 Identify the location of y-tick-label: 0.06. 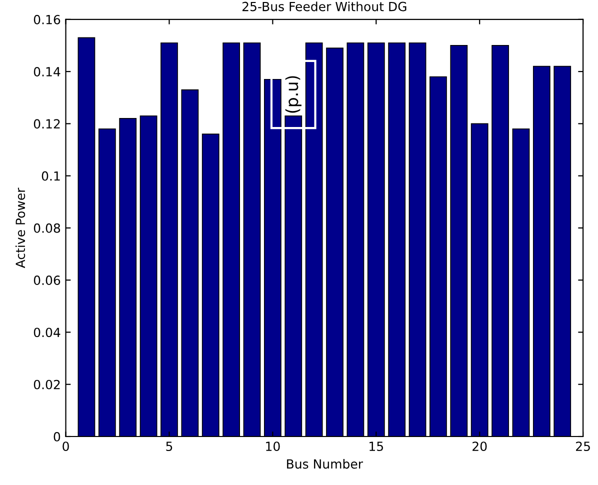
(47, 281).